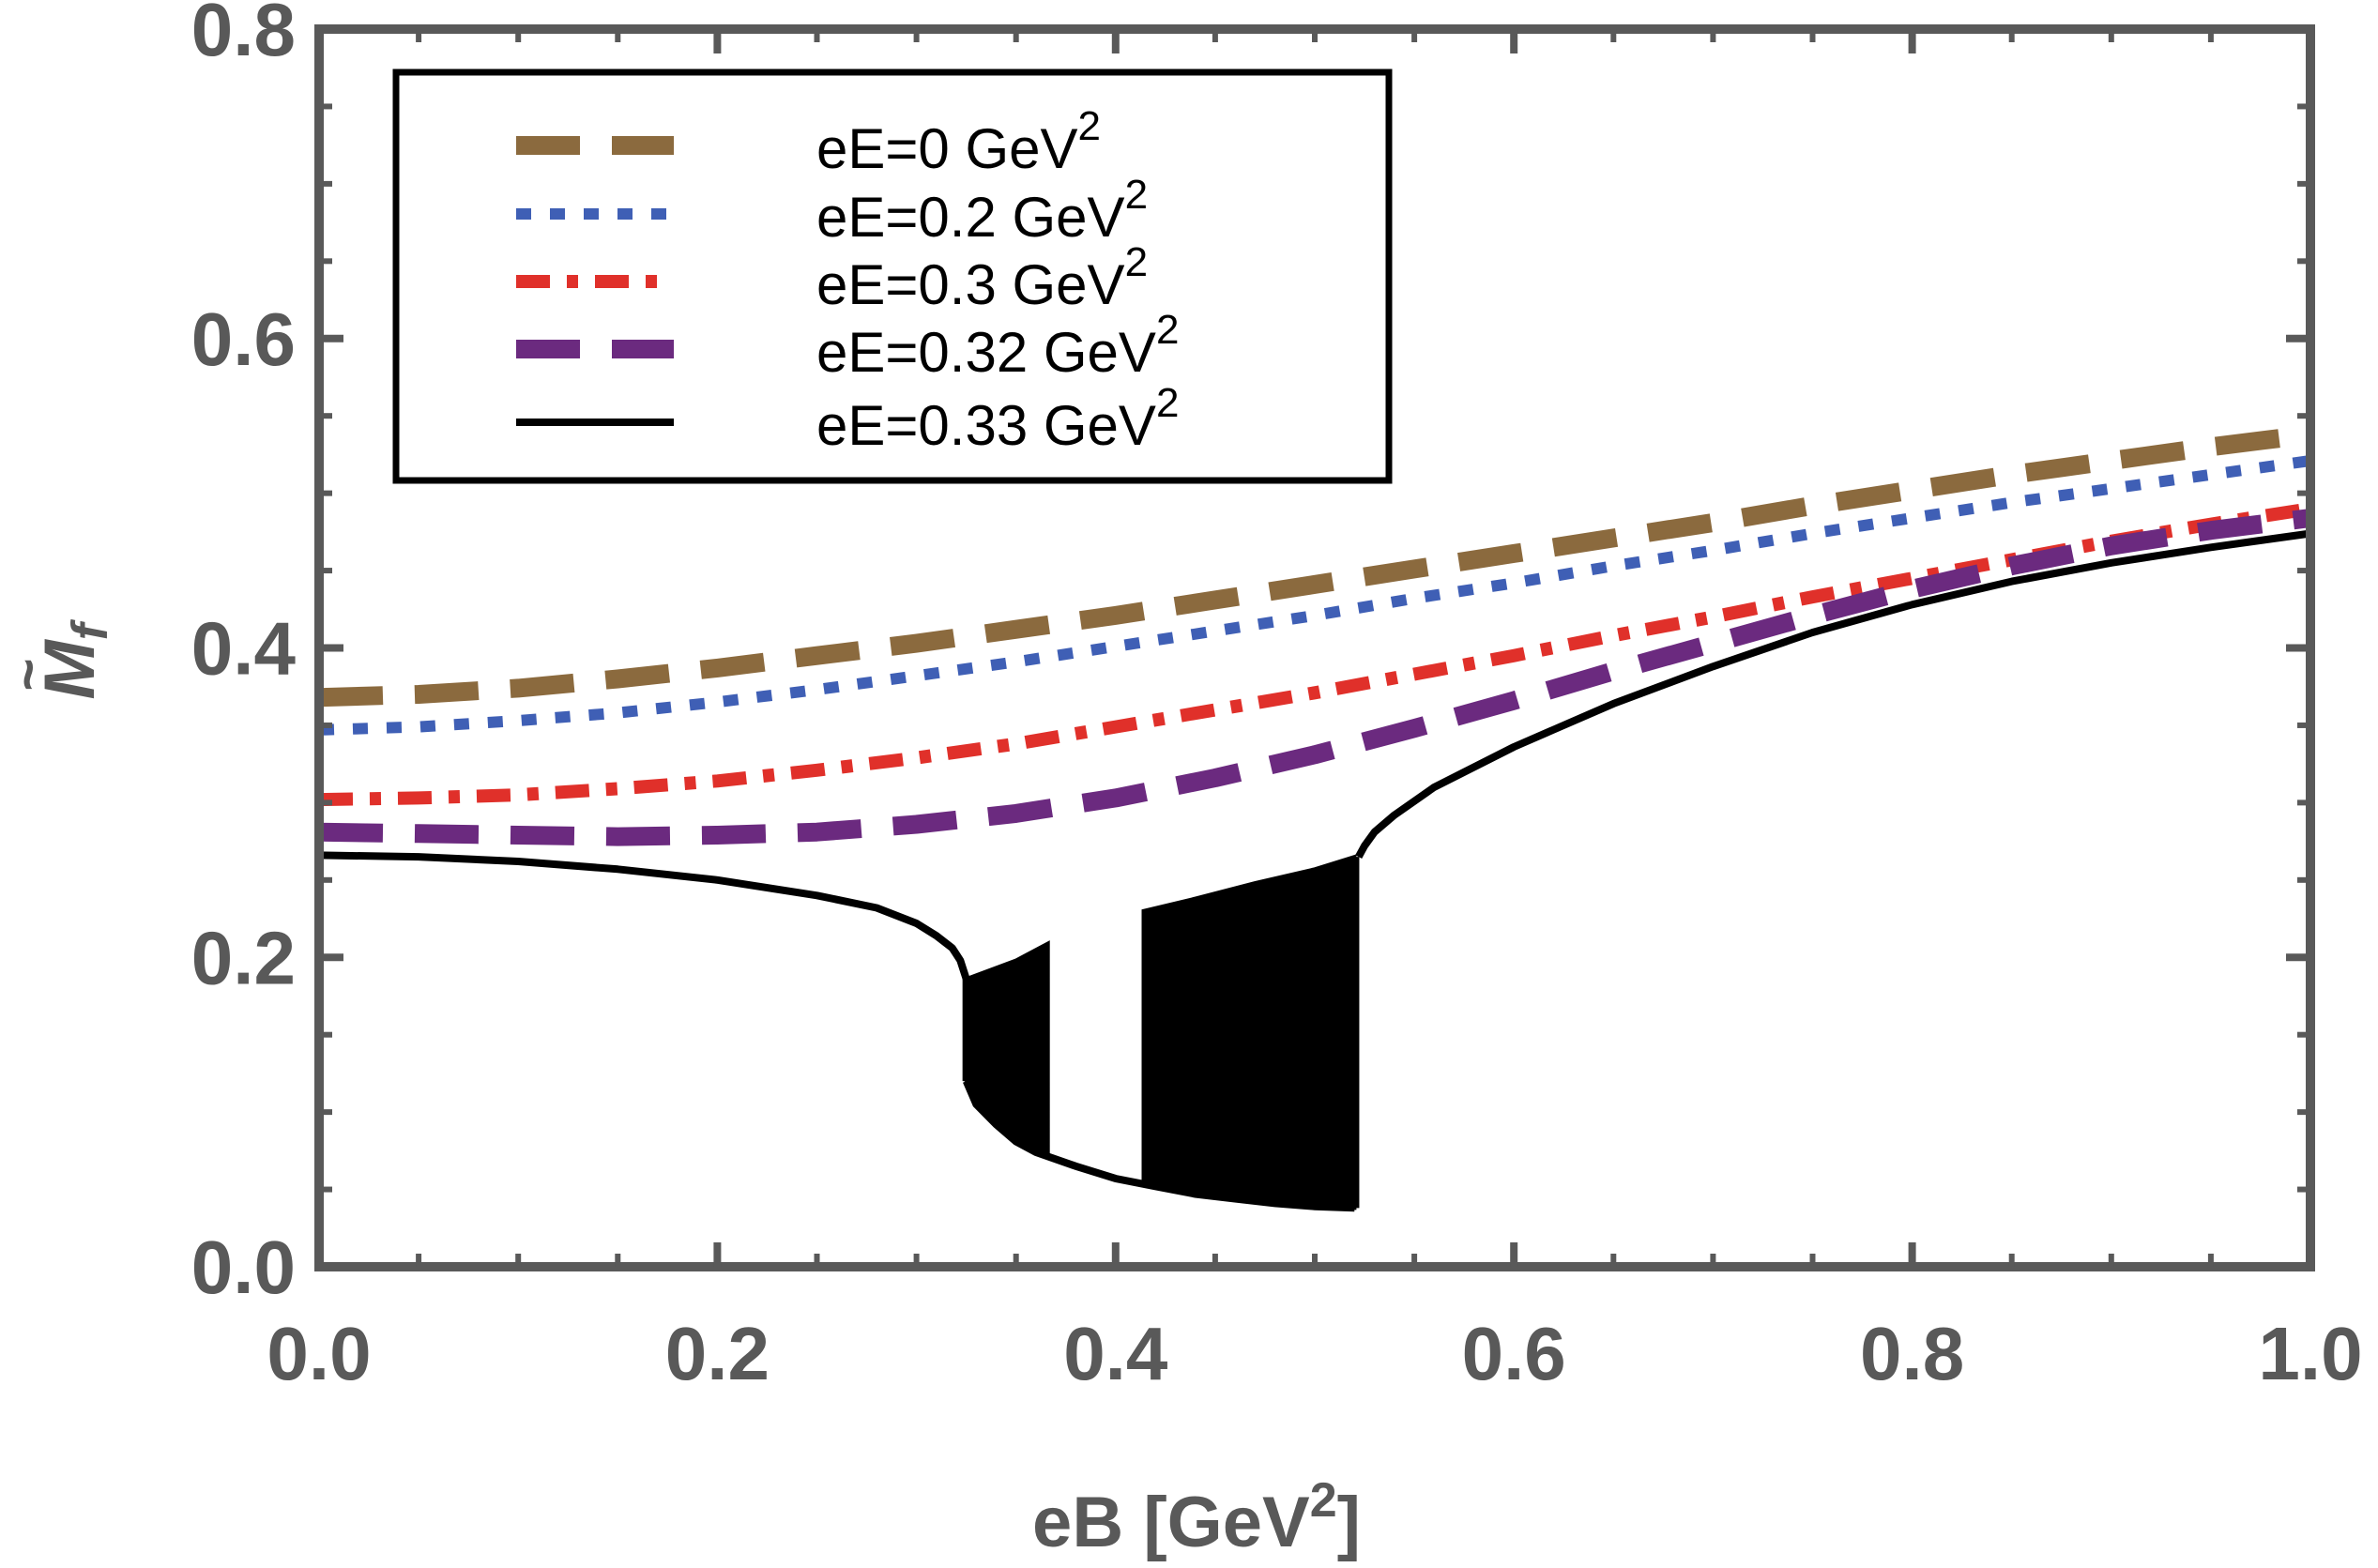 Image resolution: width=2378 pixels, height=1568 pixels. I want to click on y-tick-label: 0.4, so click(244, 649).